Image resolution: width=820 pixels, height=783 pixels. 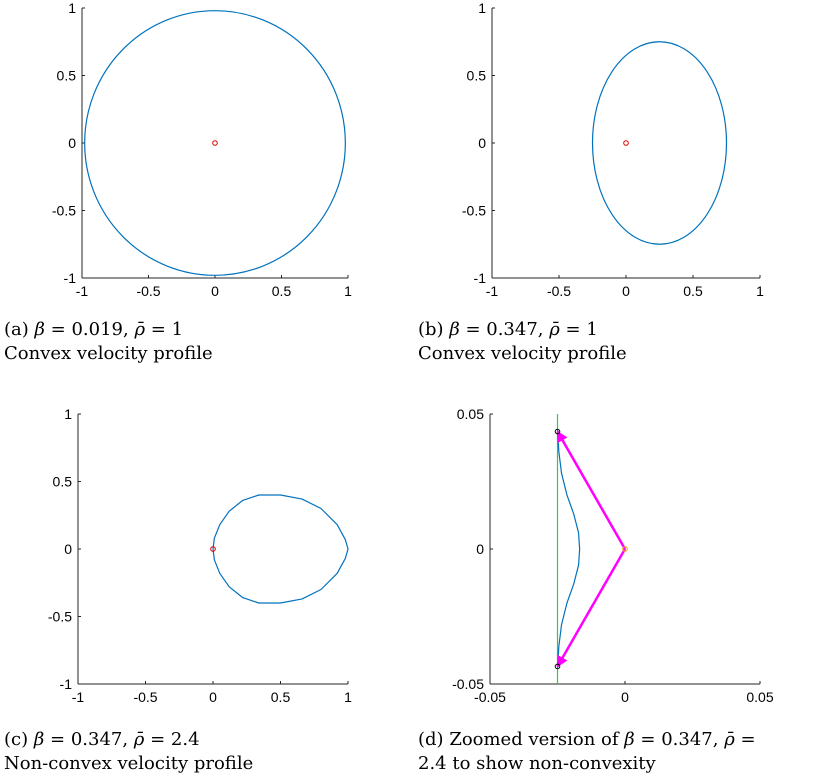 I want to click on caption-a-description: Convex velocity profile, so click(x=108, y=353).